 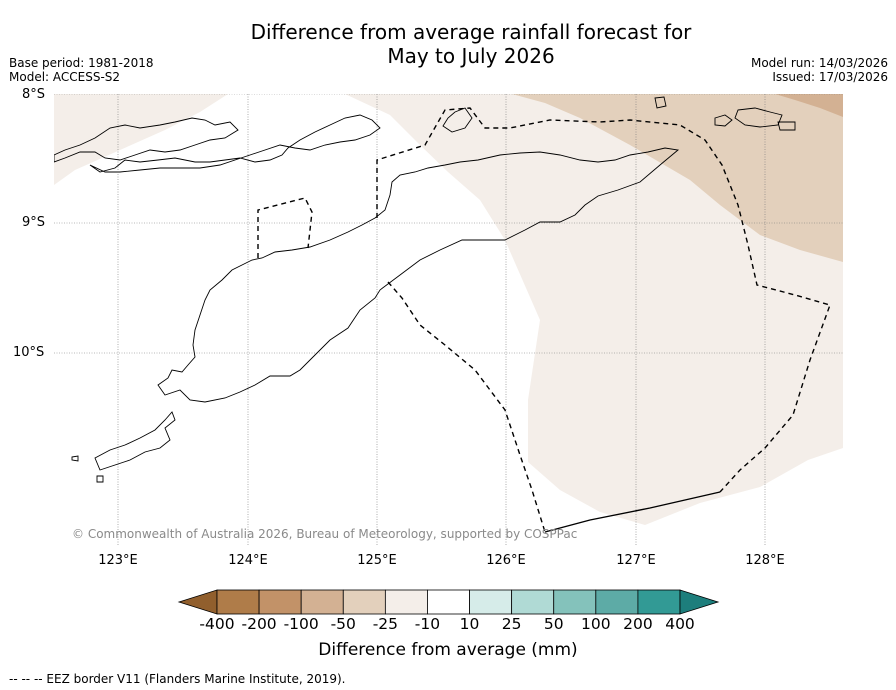 I want to click on colorbar-tick-label: 10, so click(x=469, y=624).